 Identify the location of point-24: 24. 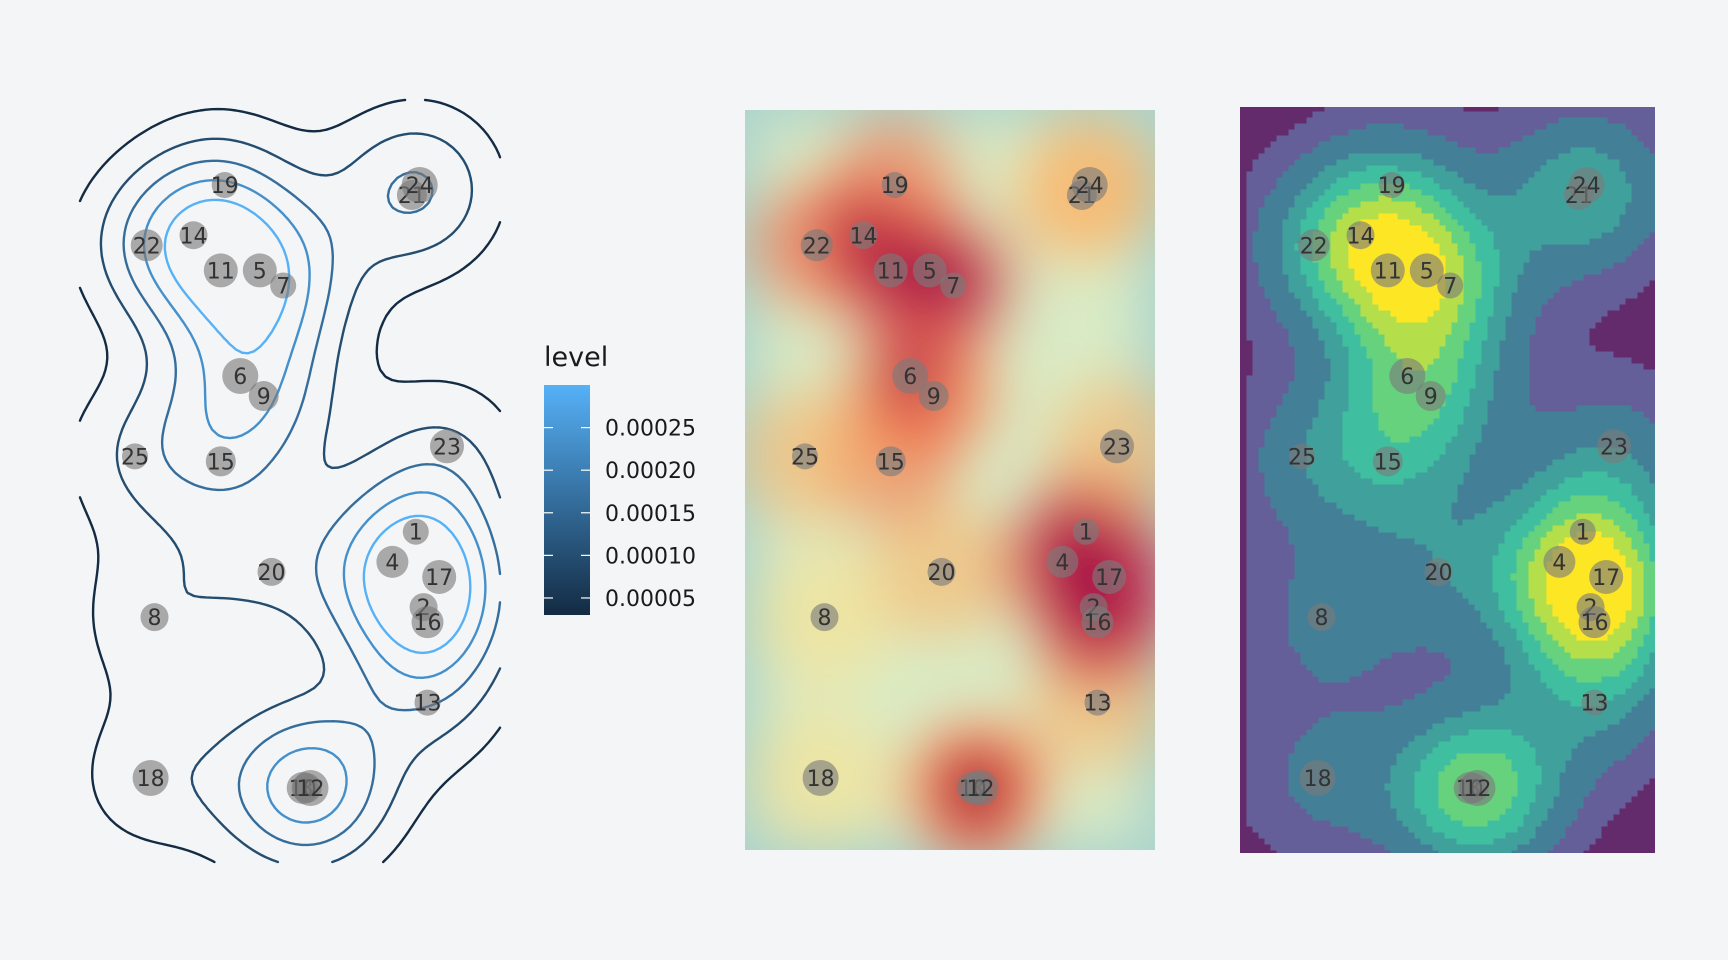
(1089, 185).